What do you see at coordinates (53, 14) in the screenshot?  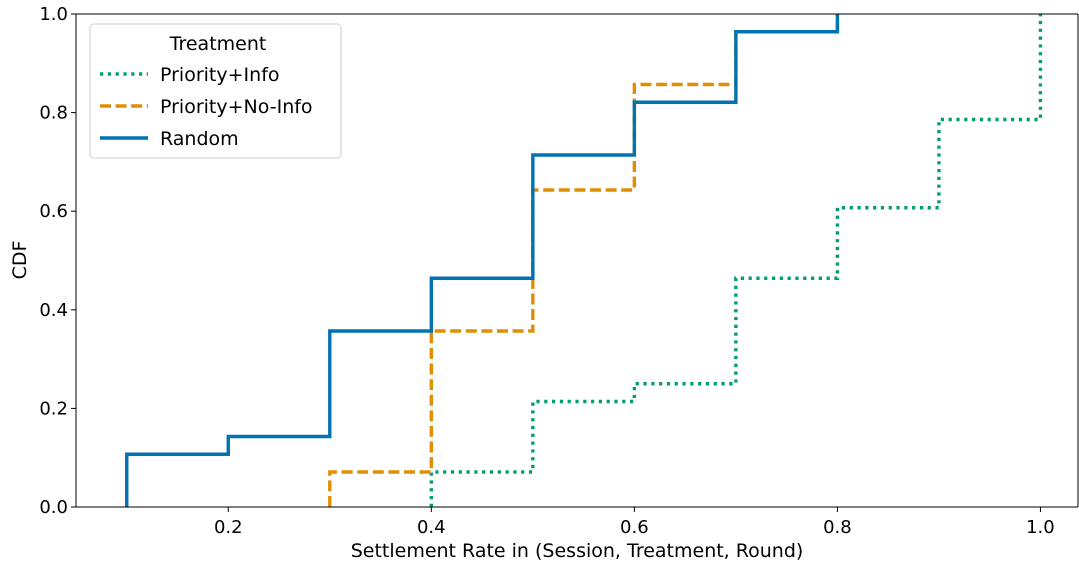 I see `y-tick-label: 1.0` at bounding box center [53, 14].